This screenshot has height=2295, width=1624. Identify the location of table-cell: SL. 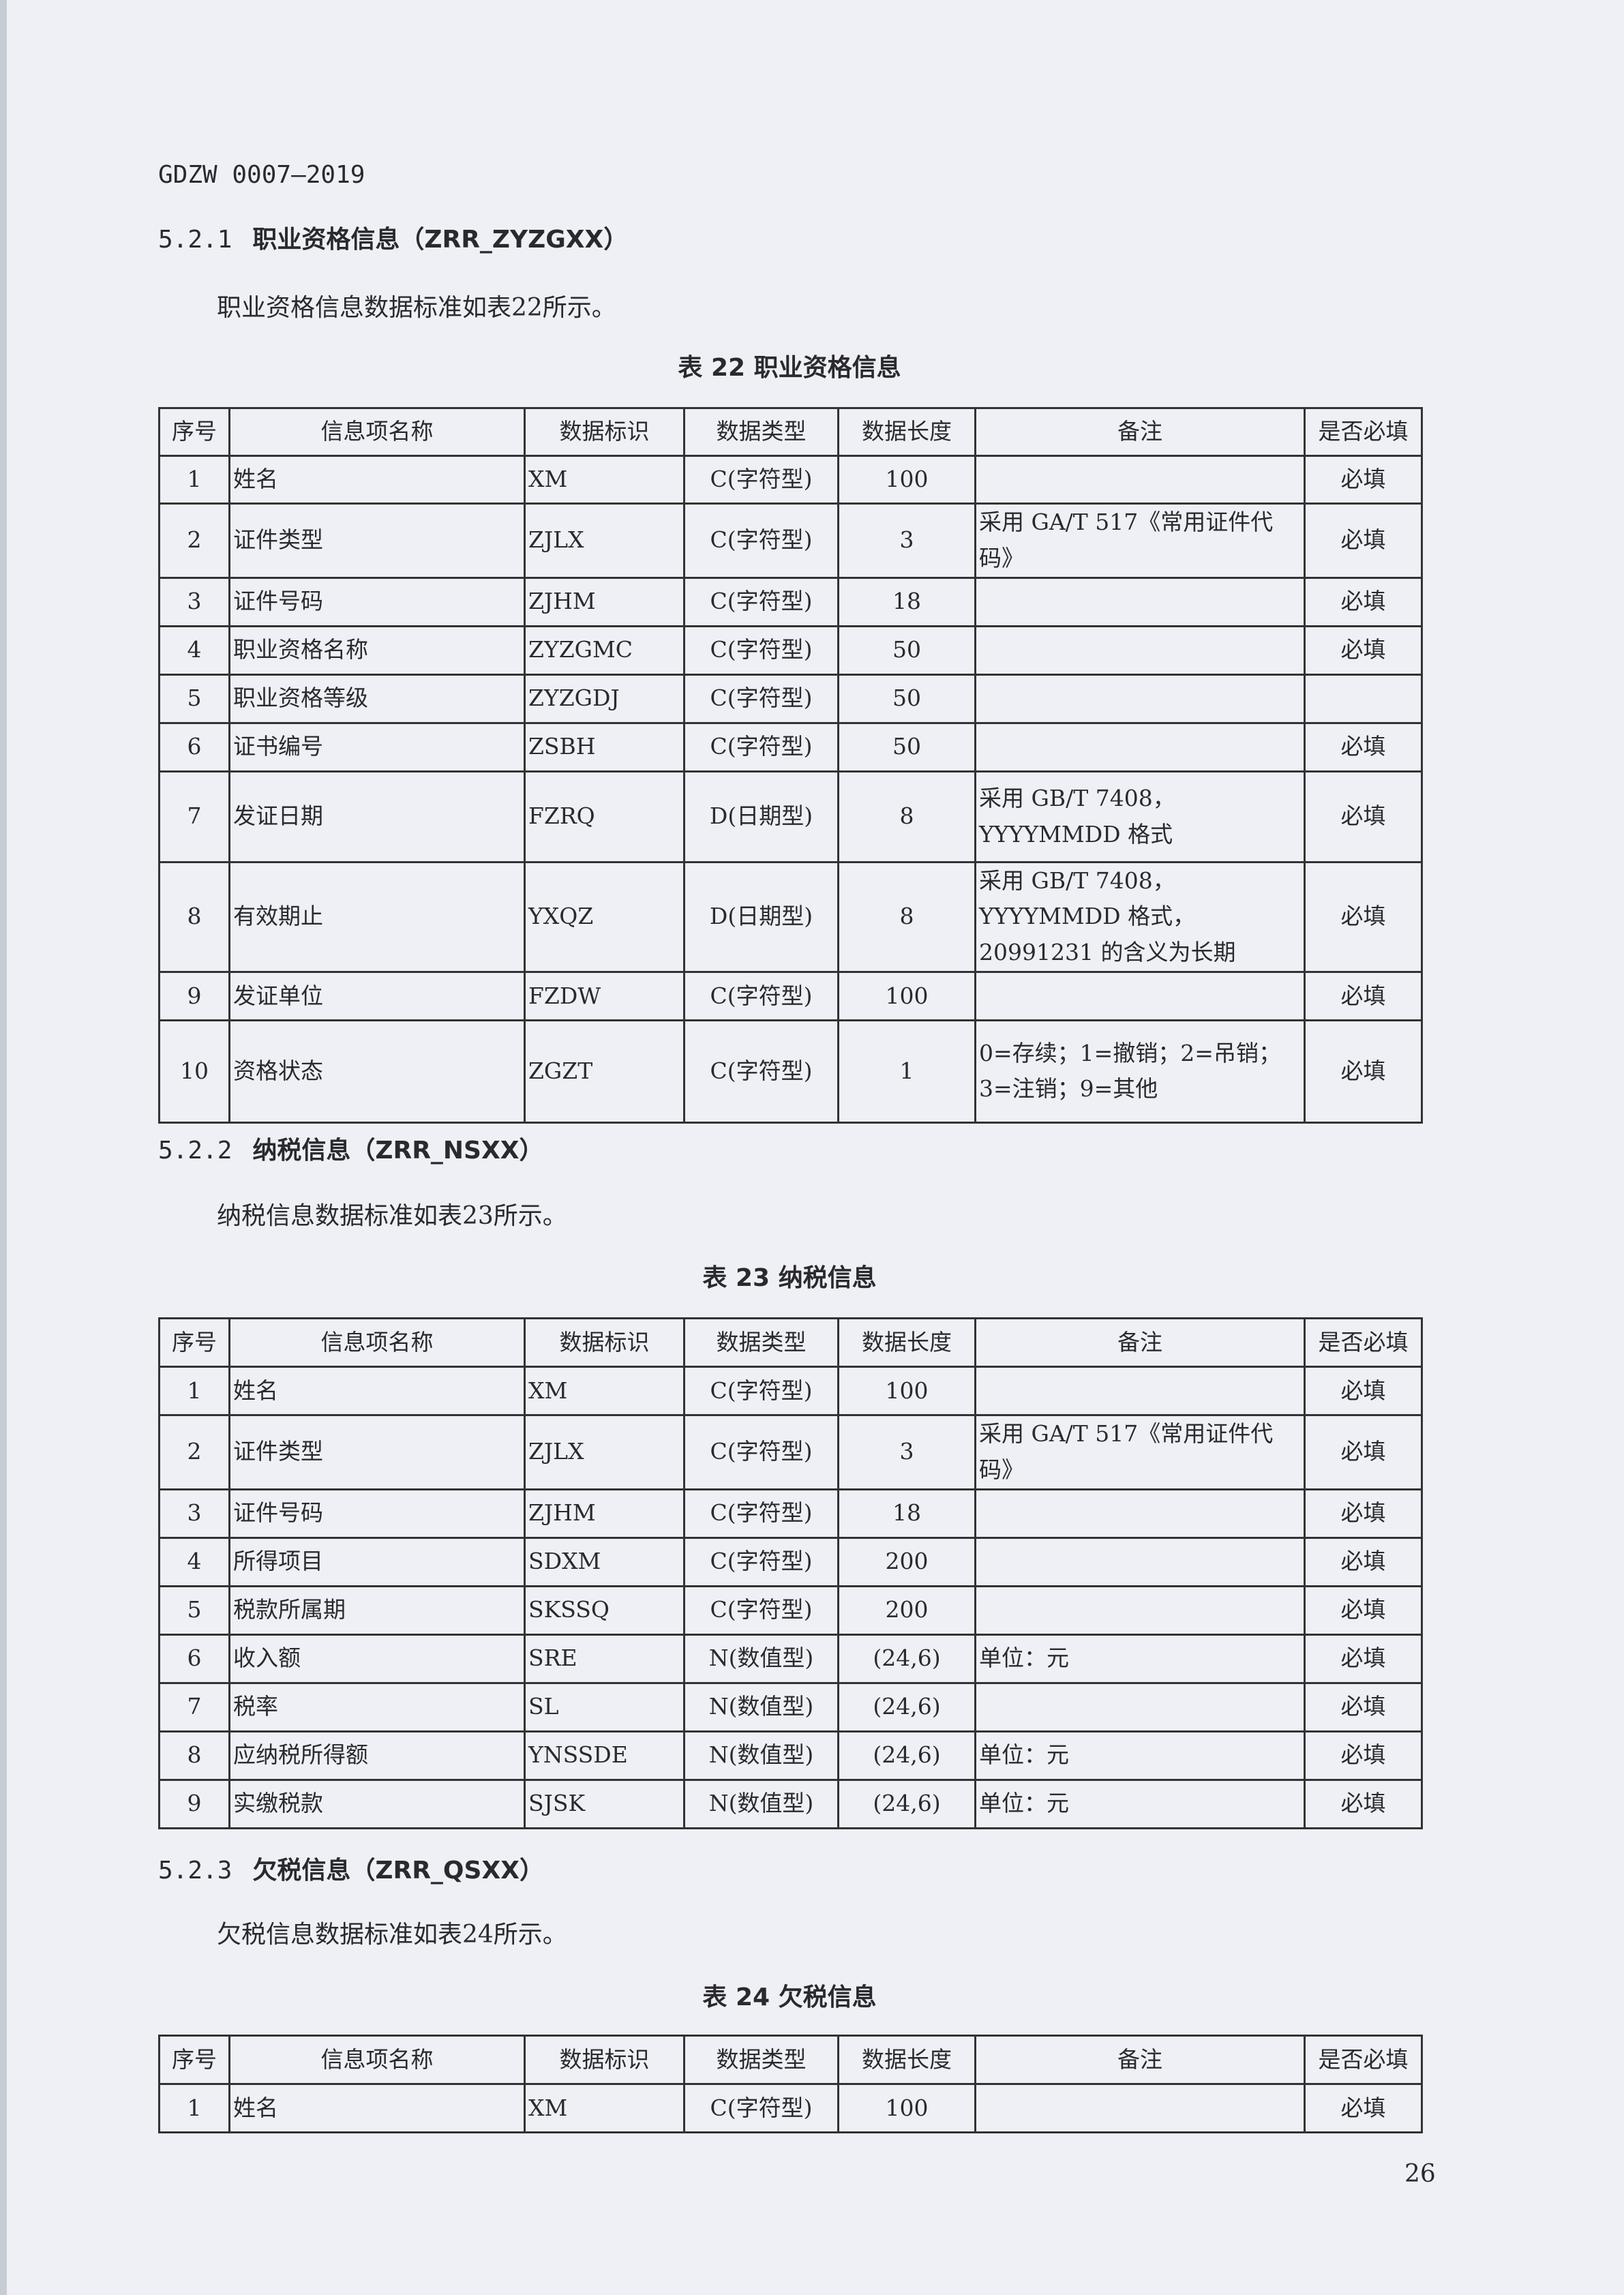
(604, 1706).